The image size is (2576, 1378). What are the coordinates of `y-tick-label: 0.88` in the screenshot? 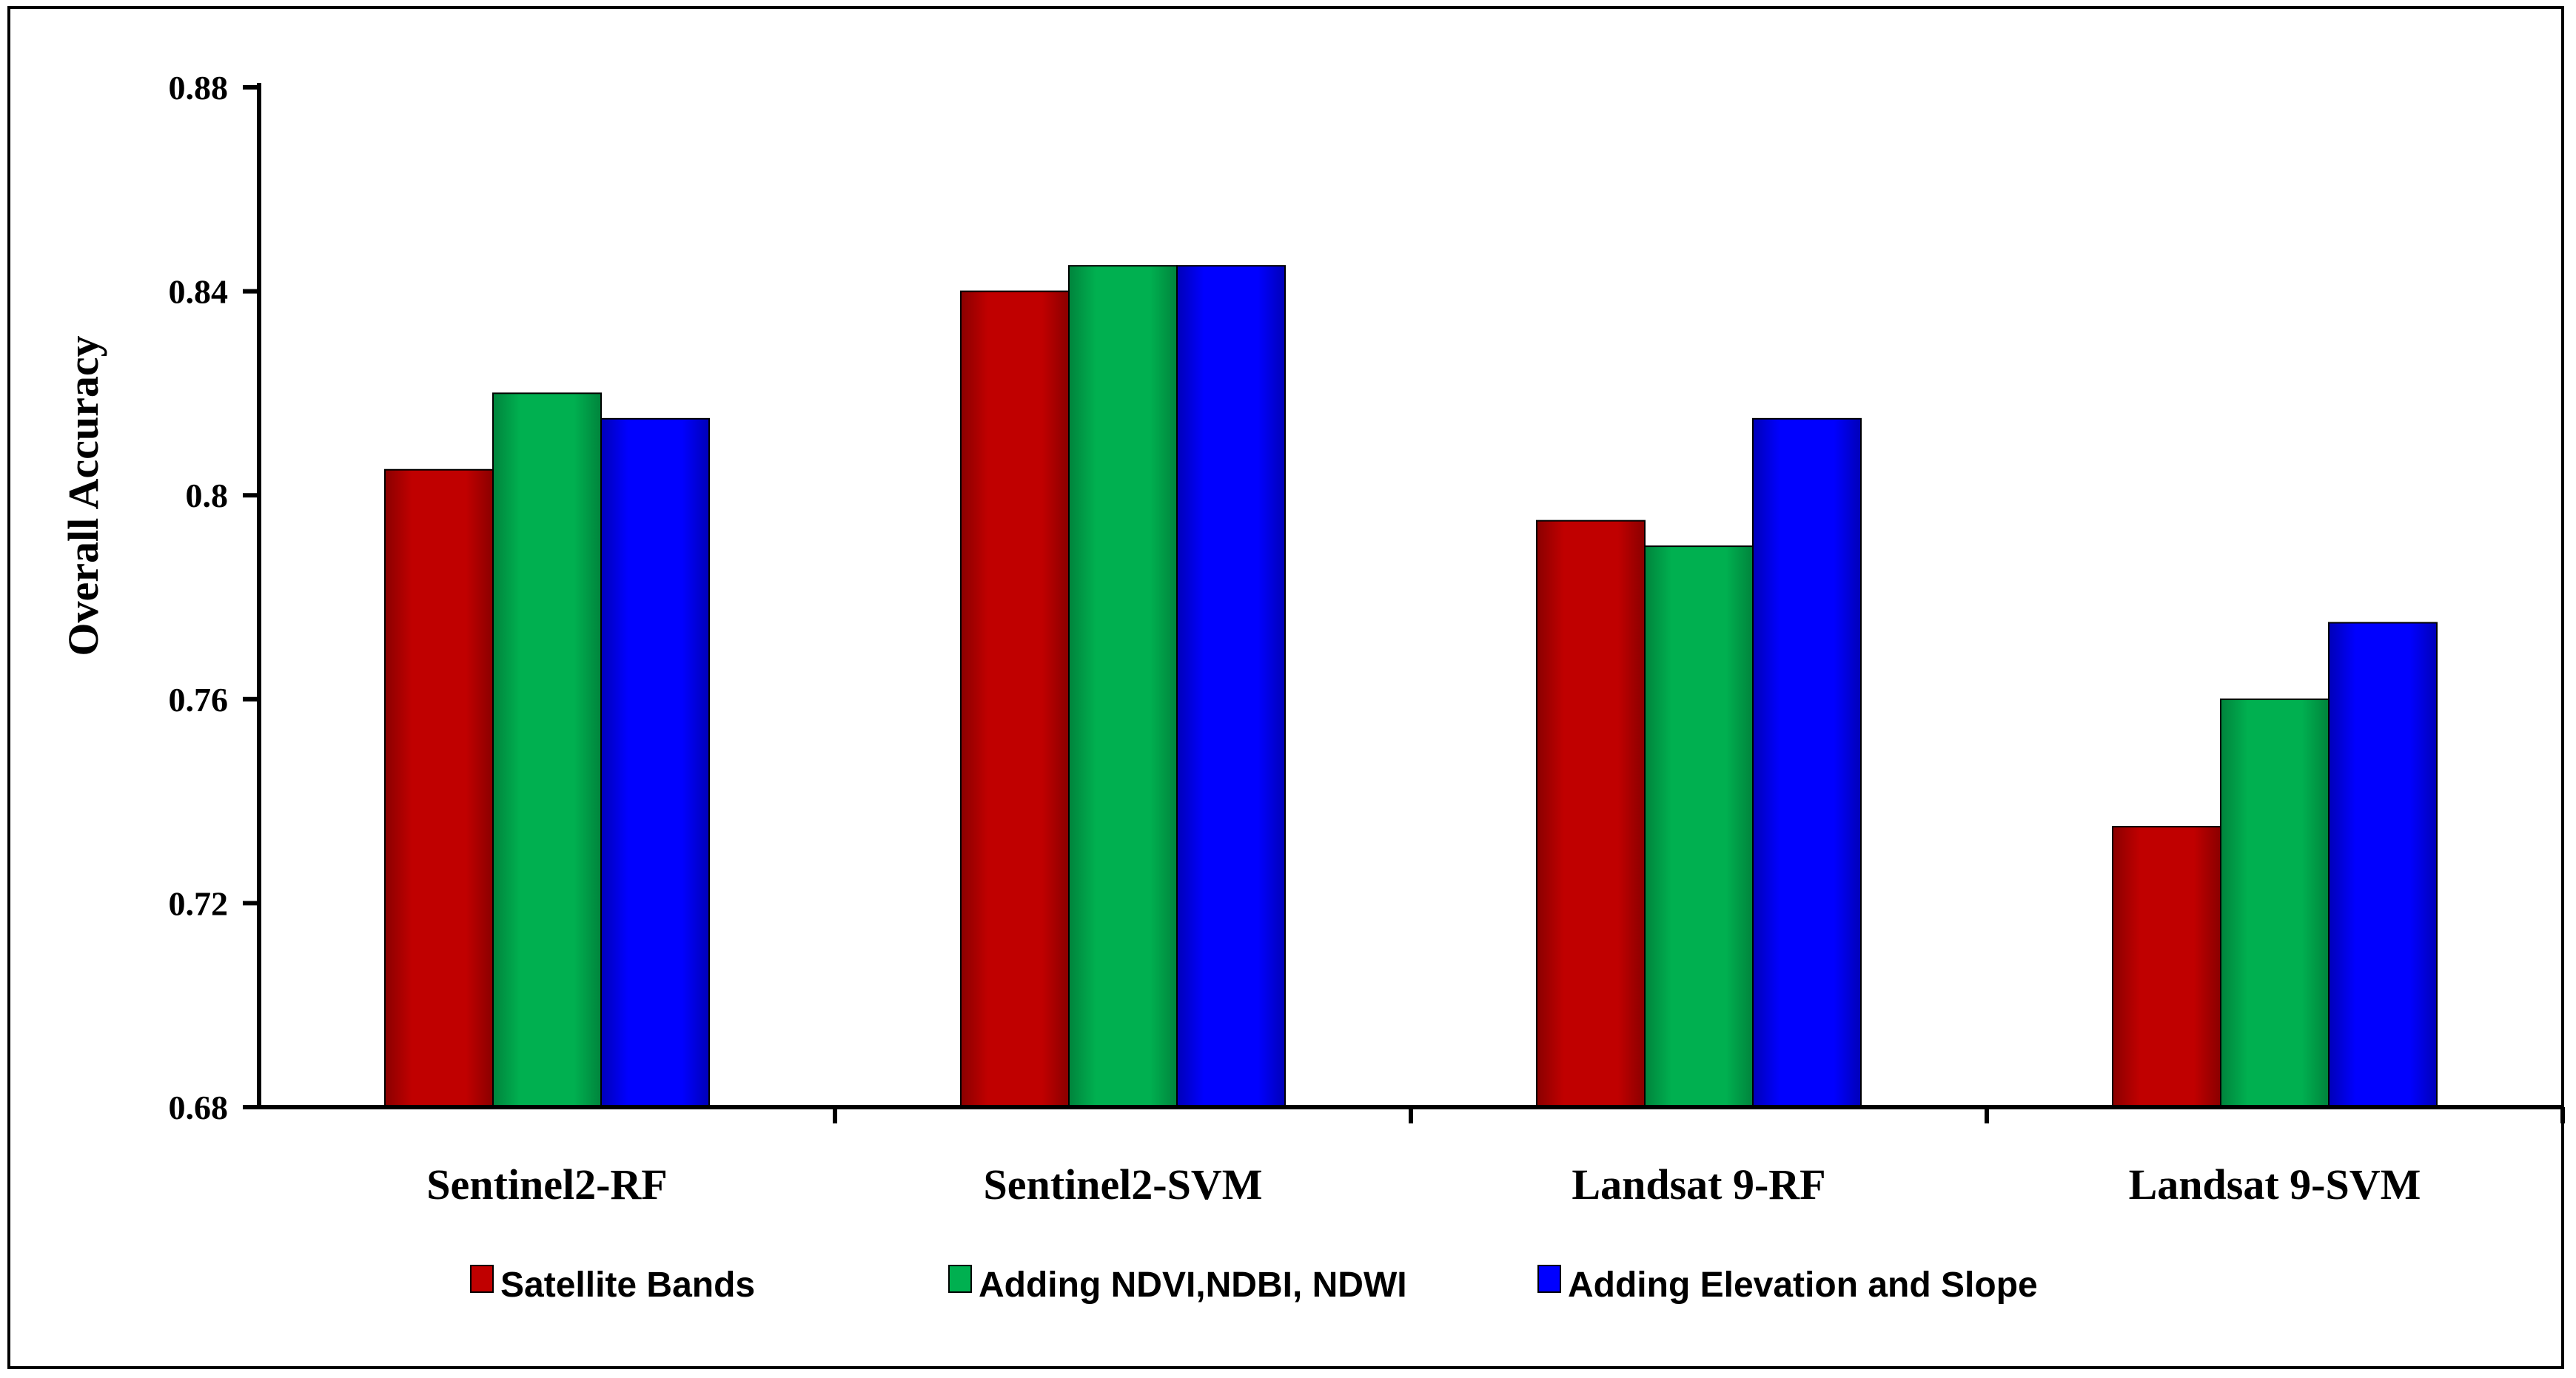 It's located at (199, 88).